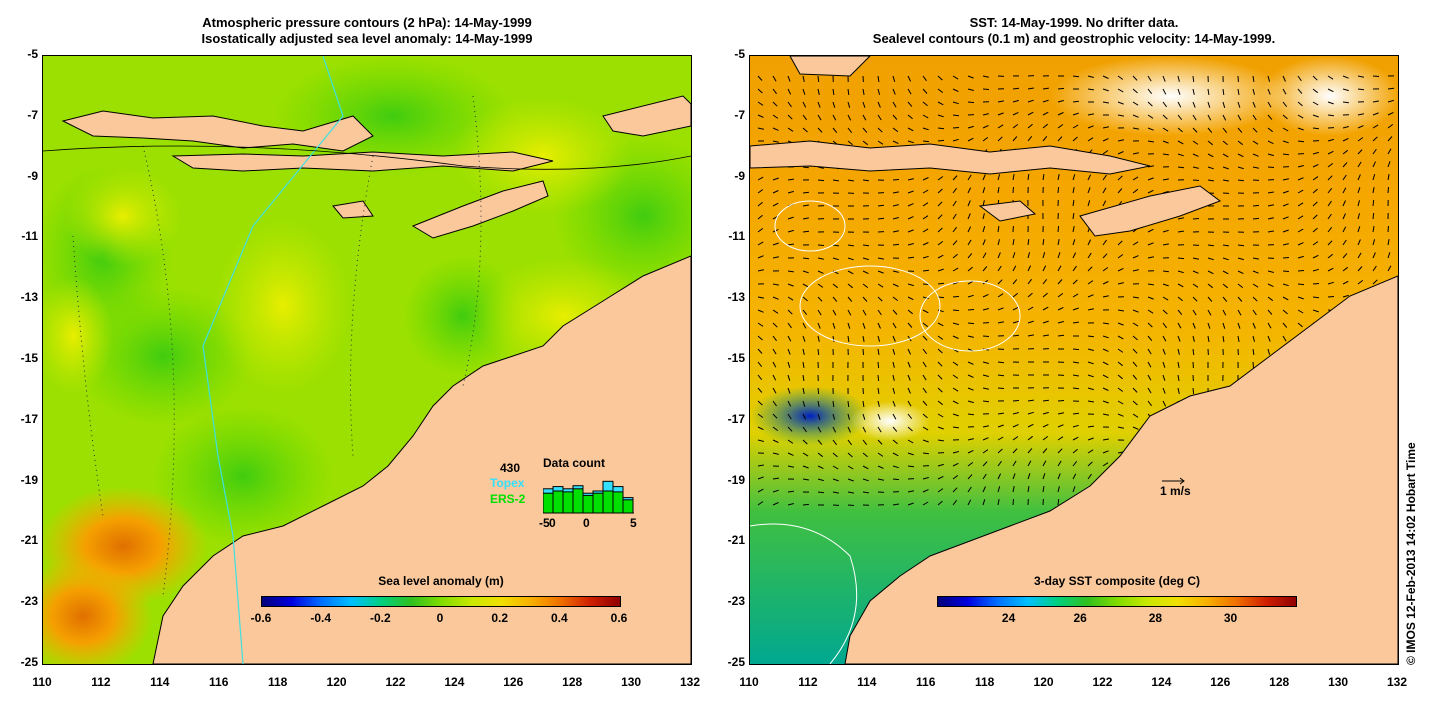 Image resolution: width=1440 pixels, height=710 pixels. What do you see at coordinates (1155, 618) in the screenshot?
I see `colorbar-tick-label: 28` at bounding box center [1155, 618].